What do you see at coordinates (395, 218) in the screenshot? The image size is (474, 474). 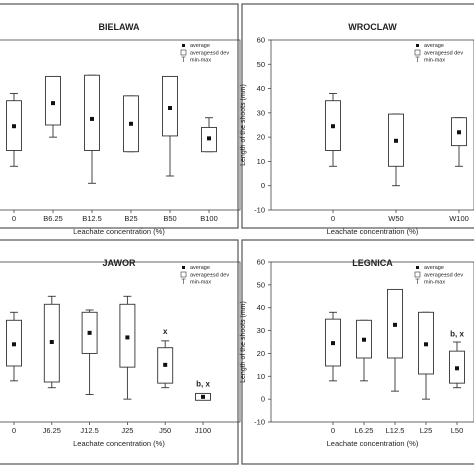 I see `x-tick-label: W50` at bounding box center [395, 218].